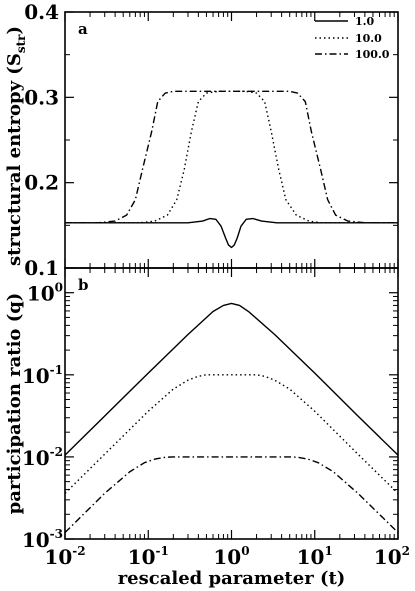  What do you see at coordinates (14, 404) in the screenshot?
I see `panel-b-y-axis-label: participation ratio (q)` at bounding box center [14, 404].